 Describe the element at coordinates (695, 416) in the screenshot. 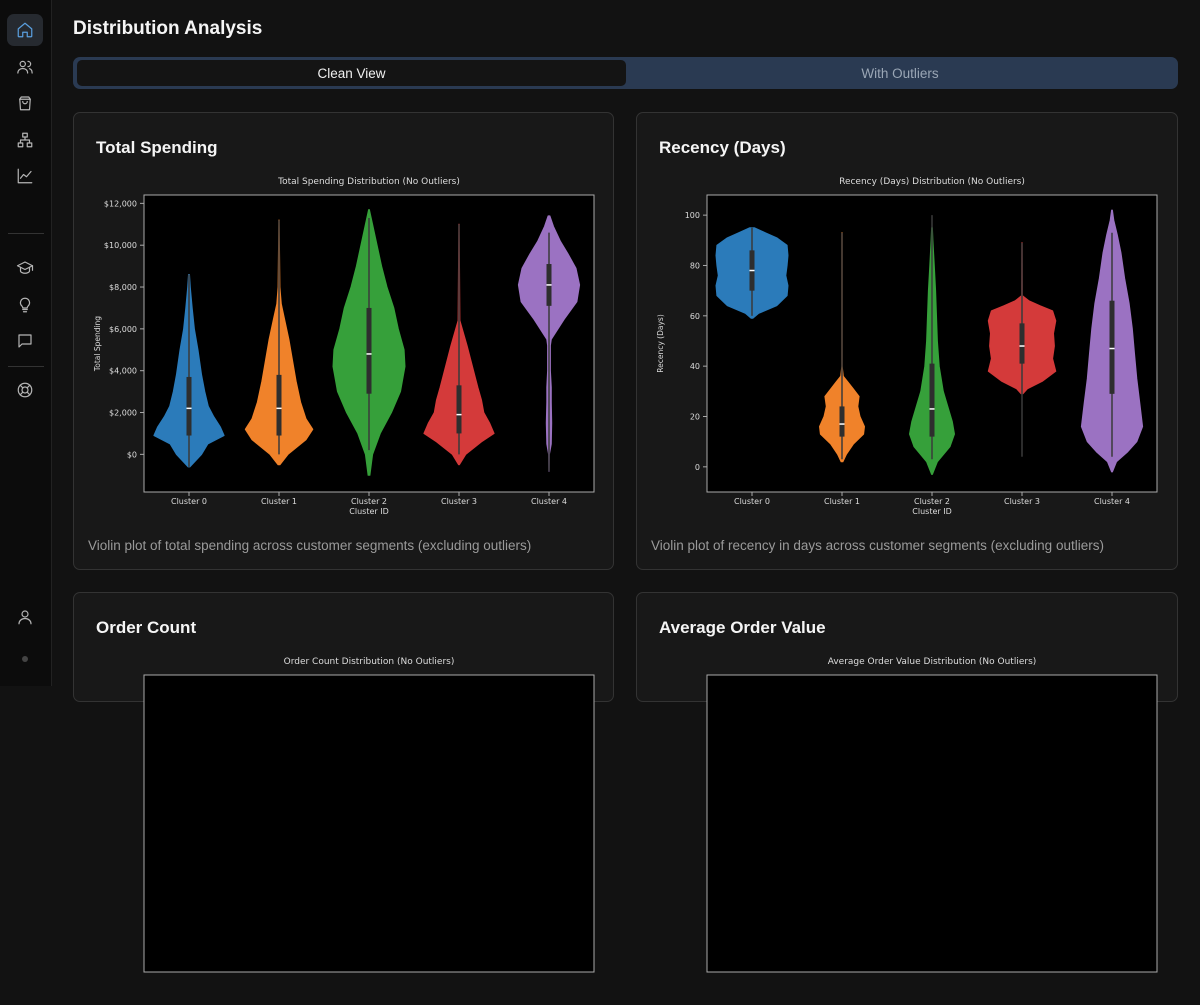

I see `y-tick-label: 20` at that location.